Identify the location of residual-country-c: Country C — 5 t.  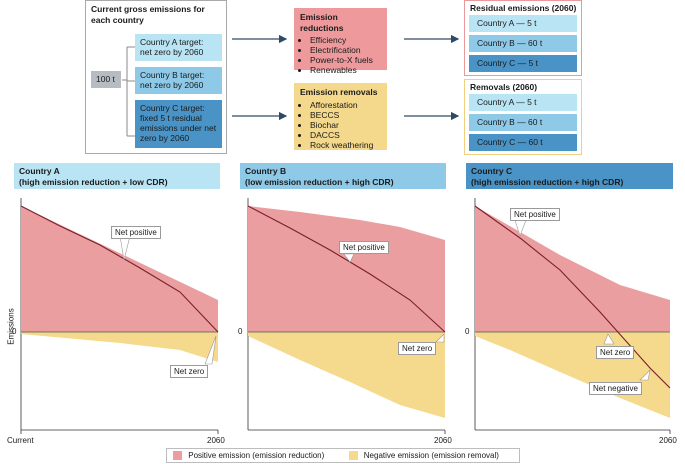
(523, 63).